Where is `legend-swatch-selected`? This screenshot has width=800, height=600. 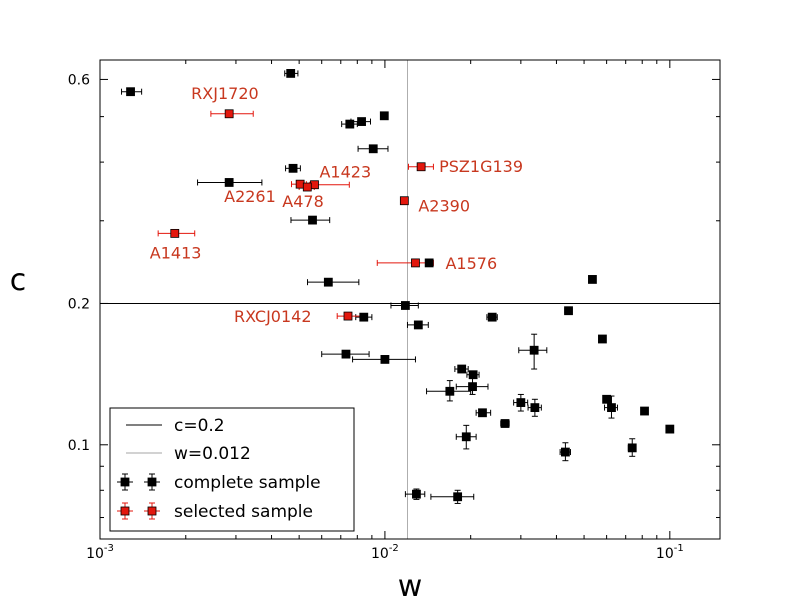 legend-swatch-selected is located at coordinates (138, 511).